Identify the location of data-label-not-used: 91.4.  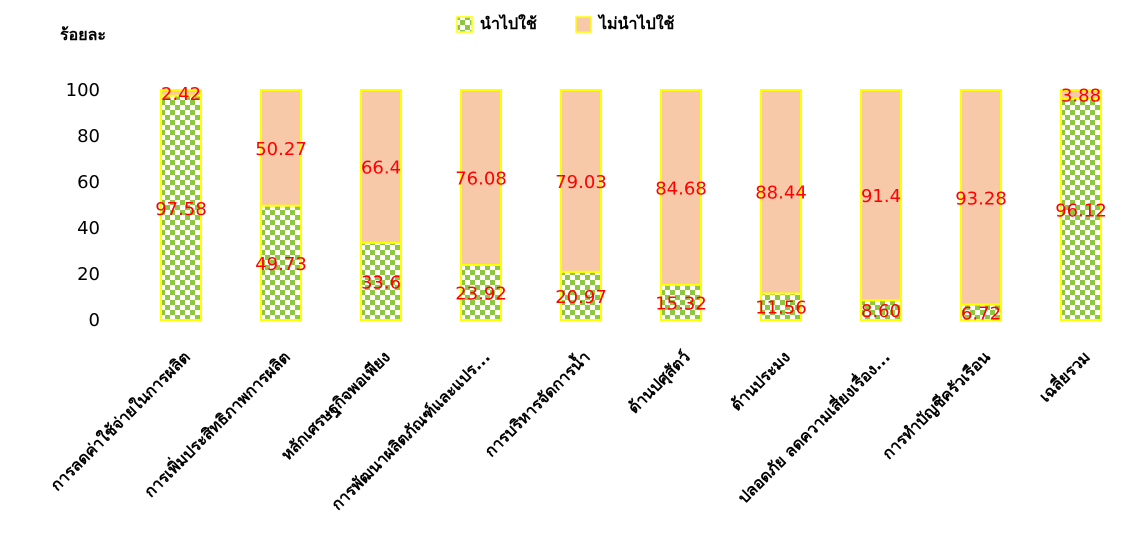
(881, 196).